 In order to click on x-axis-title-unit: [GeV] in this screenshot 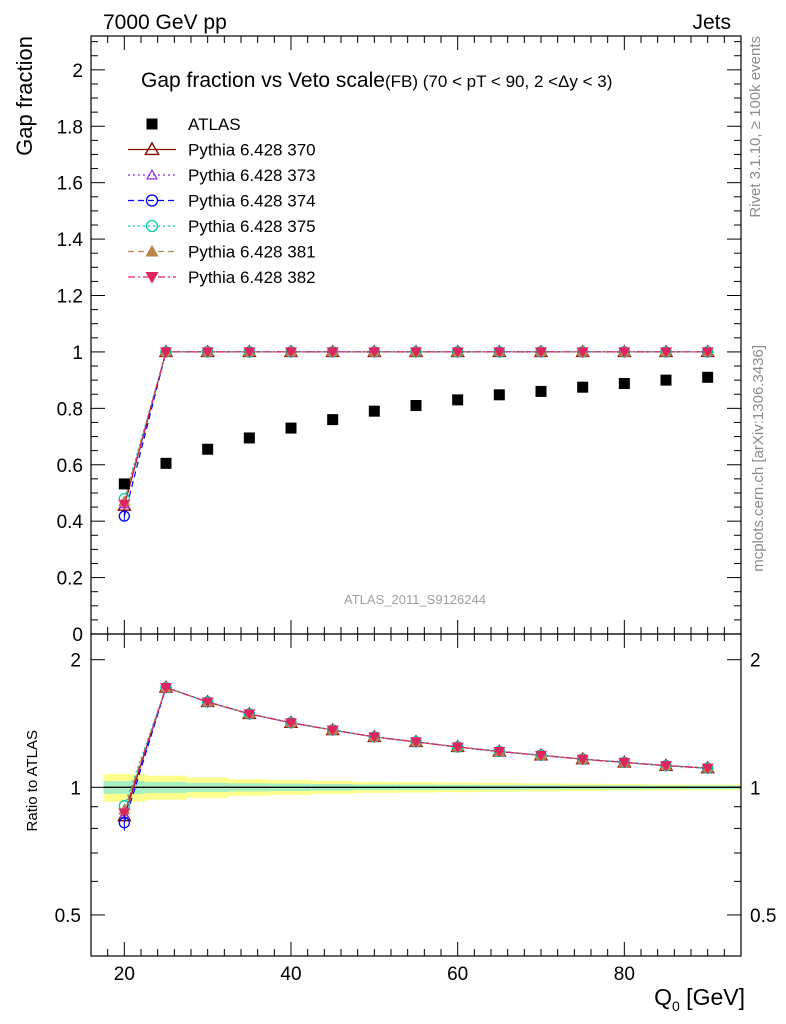, I will do `click(712, 997)`.